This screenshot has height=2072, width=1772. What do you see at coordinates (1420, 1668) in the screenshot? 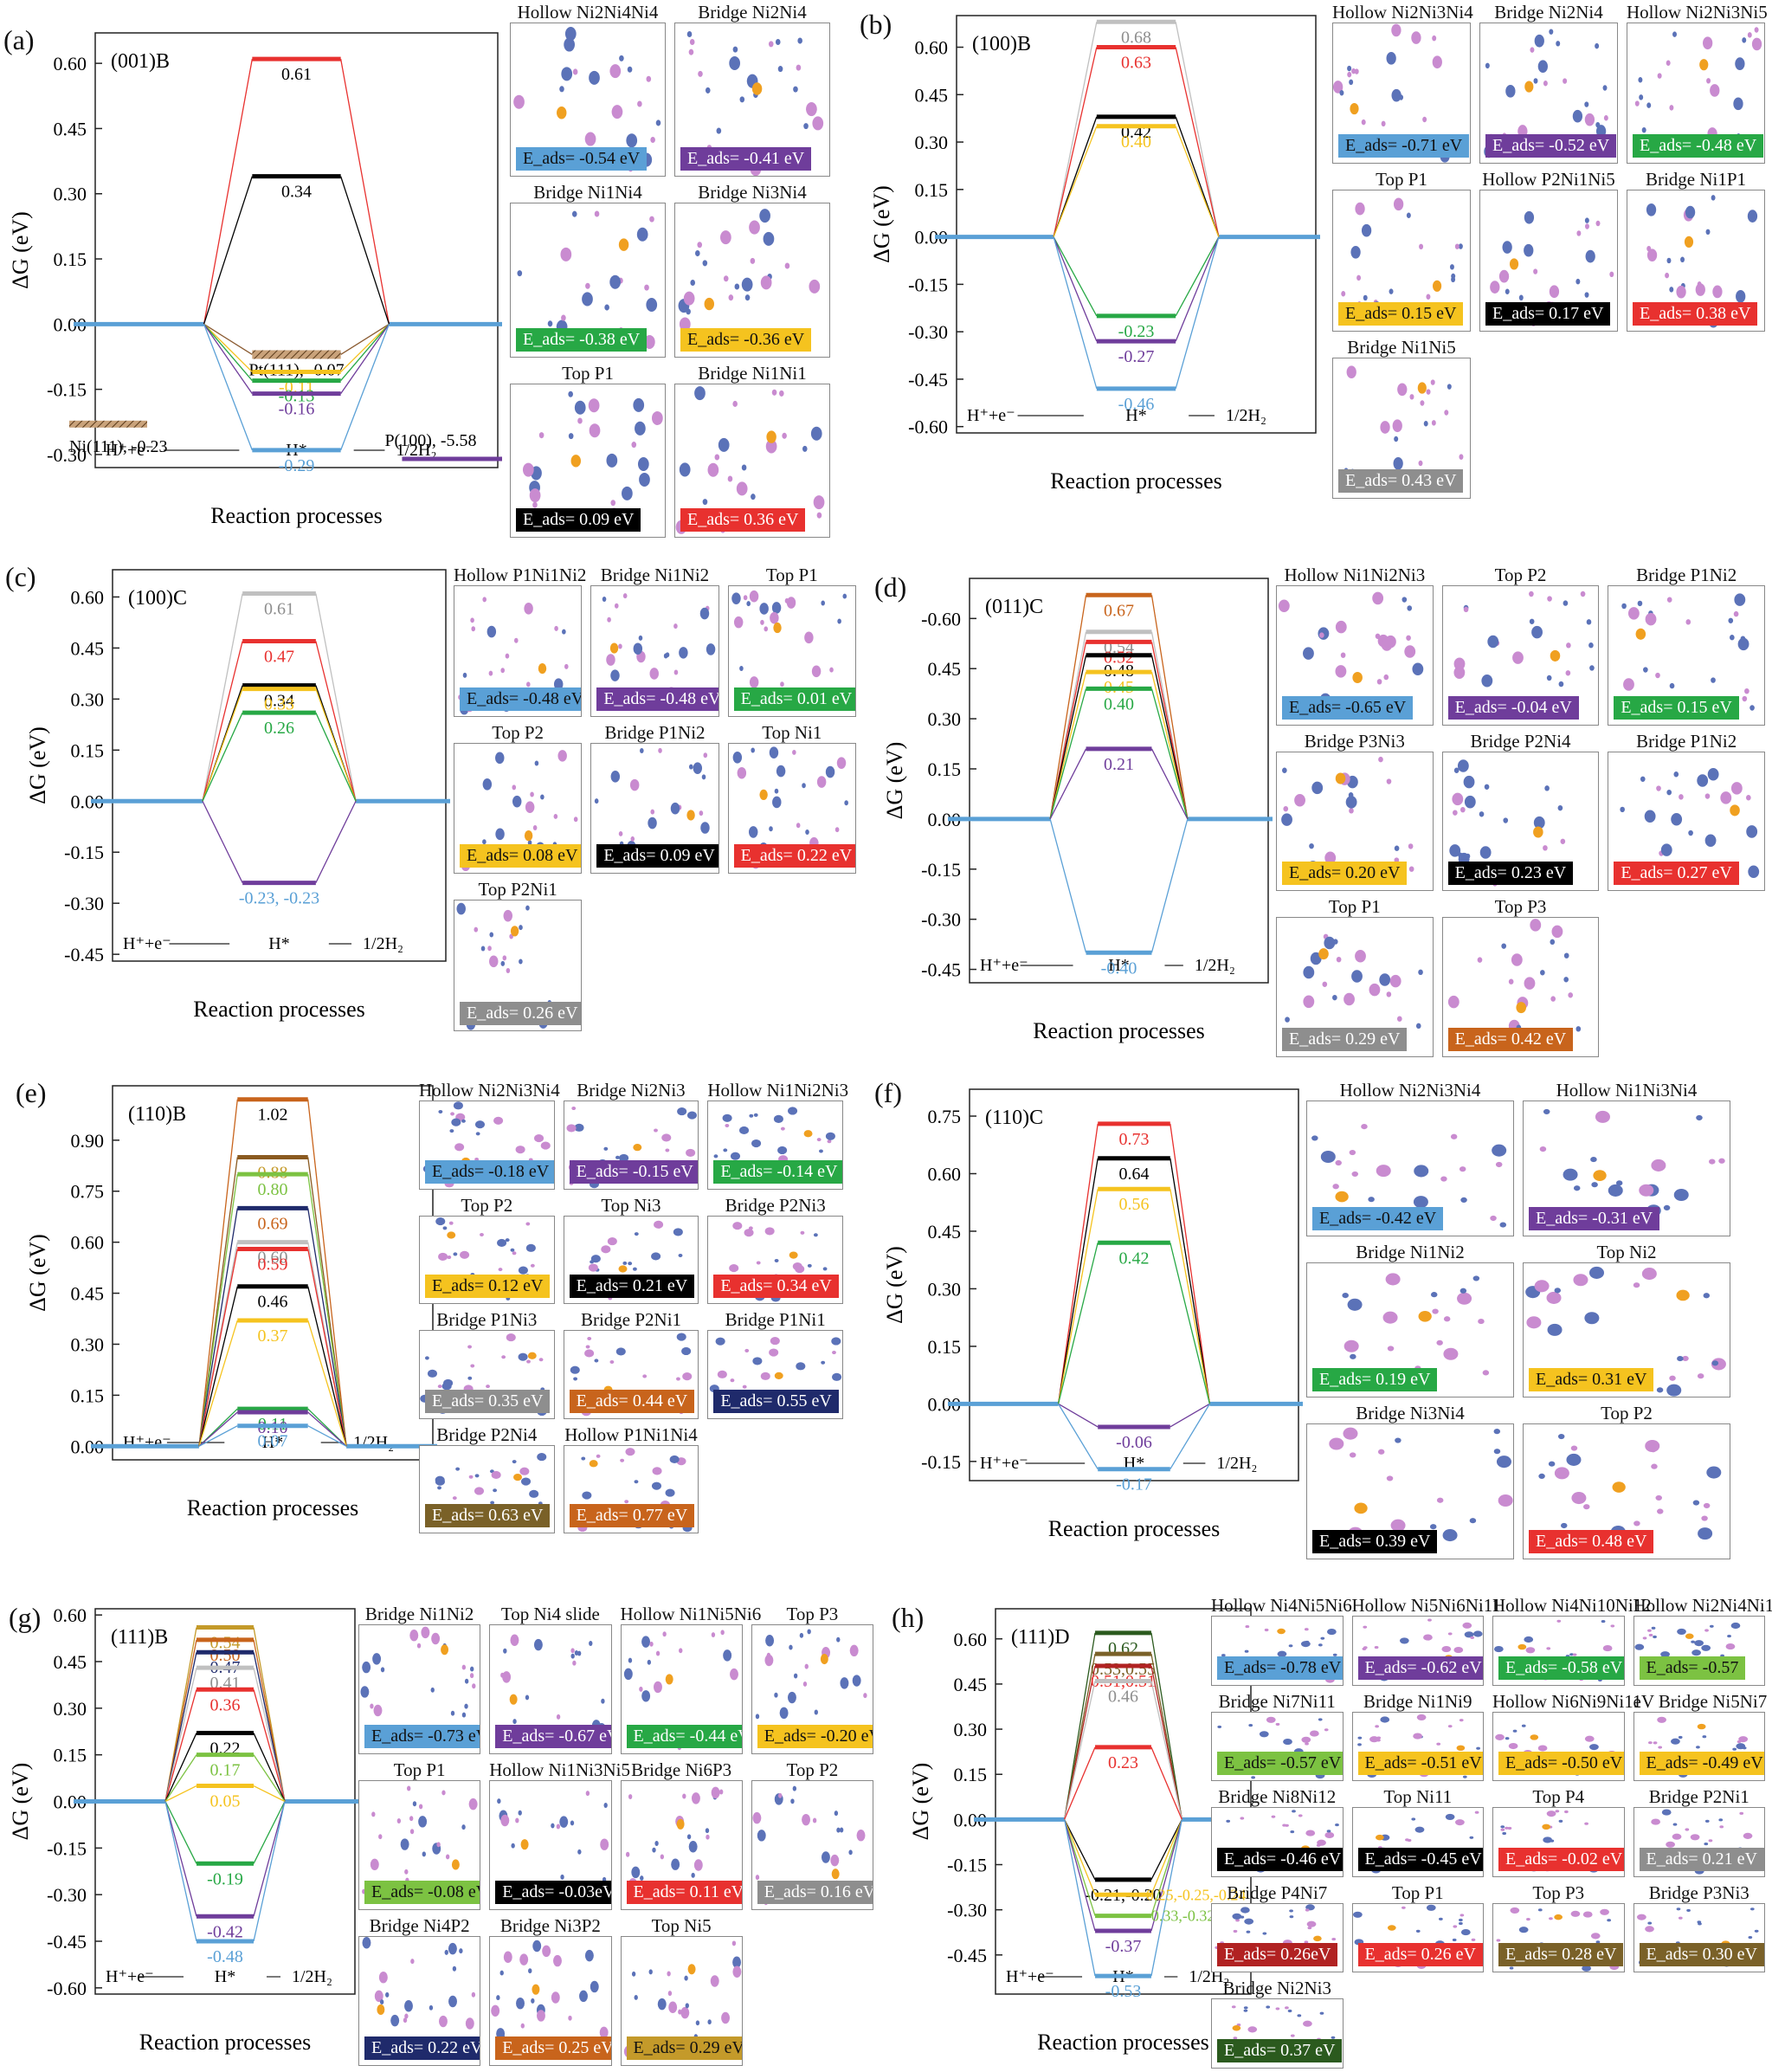
I see `adsorption-energy-label: E_ads= -0.62 eV` at bounding box center [1420, 1668].